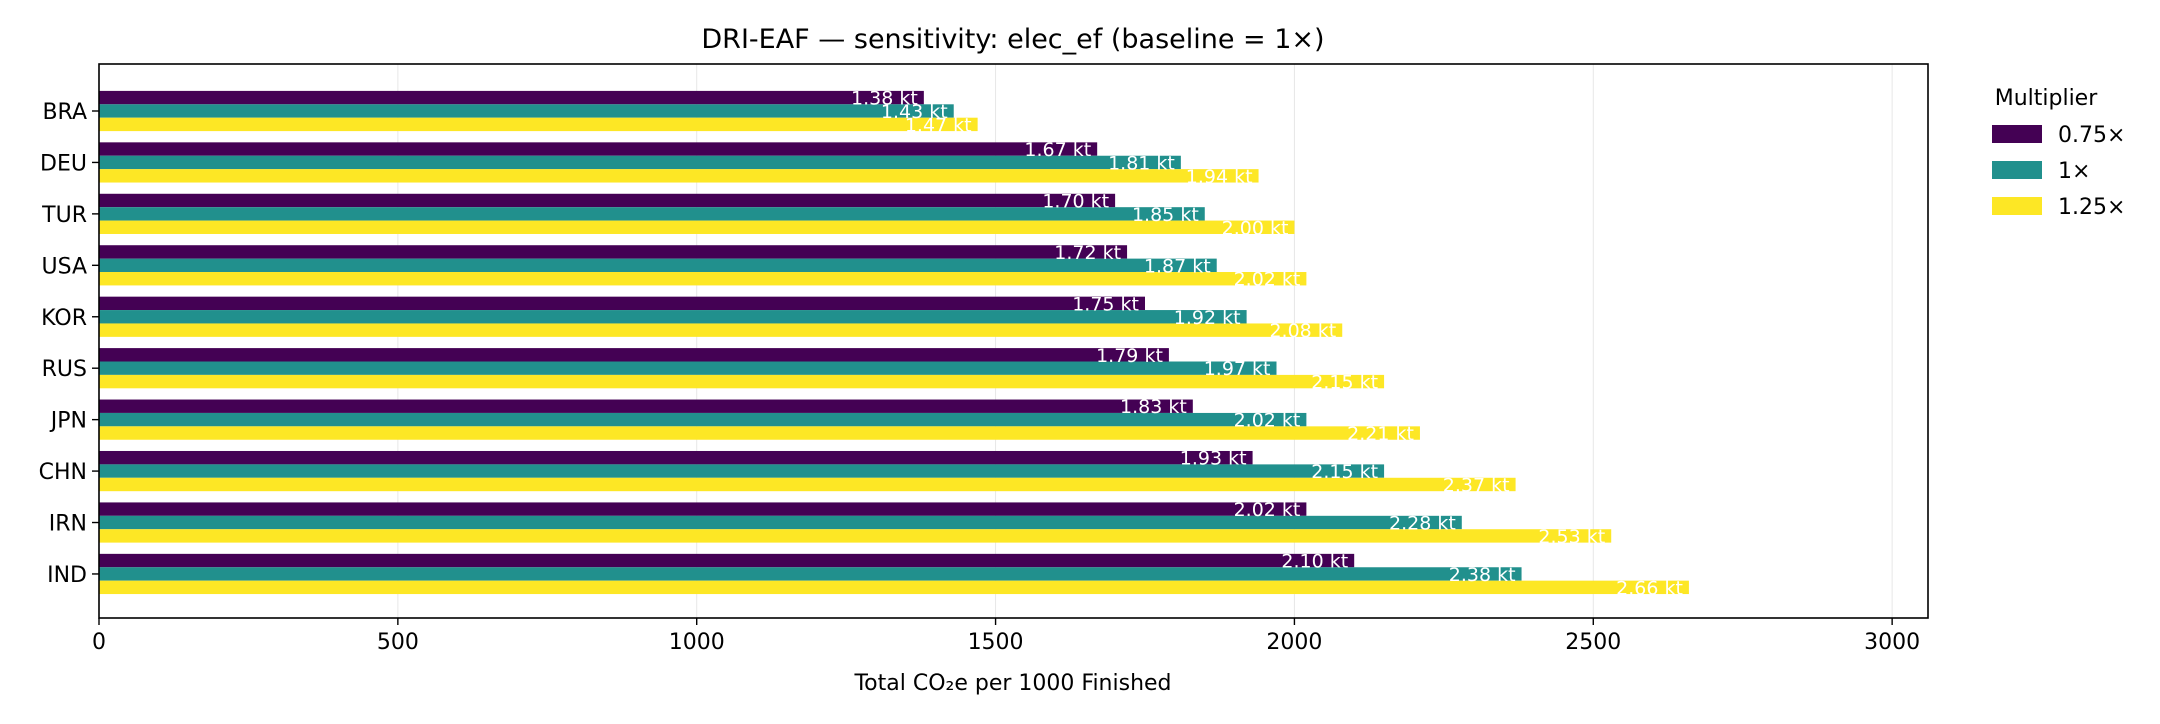 The width and height of the screenshot is (2160, 724). What do you see at coordinates (64, 112) in the screenshot?
I see `y-tick-label: BRA` at bounding box center [64, 112].